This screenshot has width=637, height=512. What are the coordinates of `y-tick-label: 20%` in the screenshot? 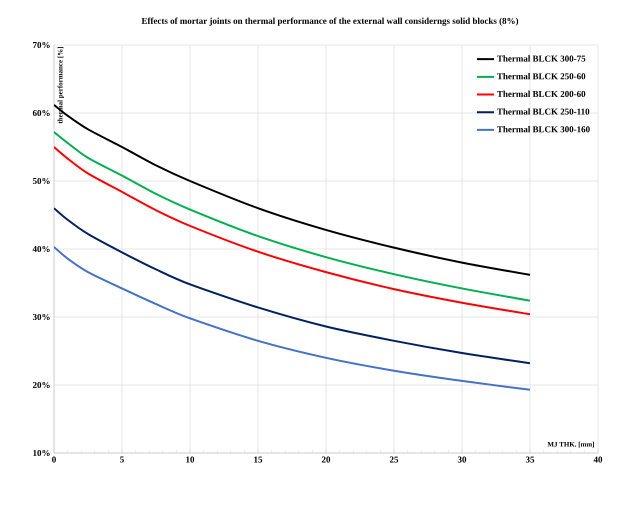 It's located at (41, 385).